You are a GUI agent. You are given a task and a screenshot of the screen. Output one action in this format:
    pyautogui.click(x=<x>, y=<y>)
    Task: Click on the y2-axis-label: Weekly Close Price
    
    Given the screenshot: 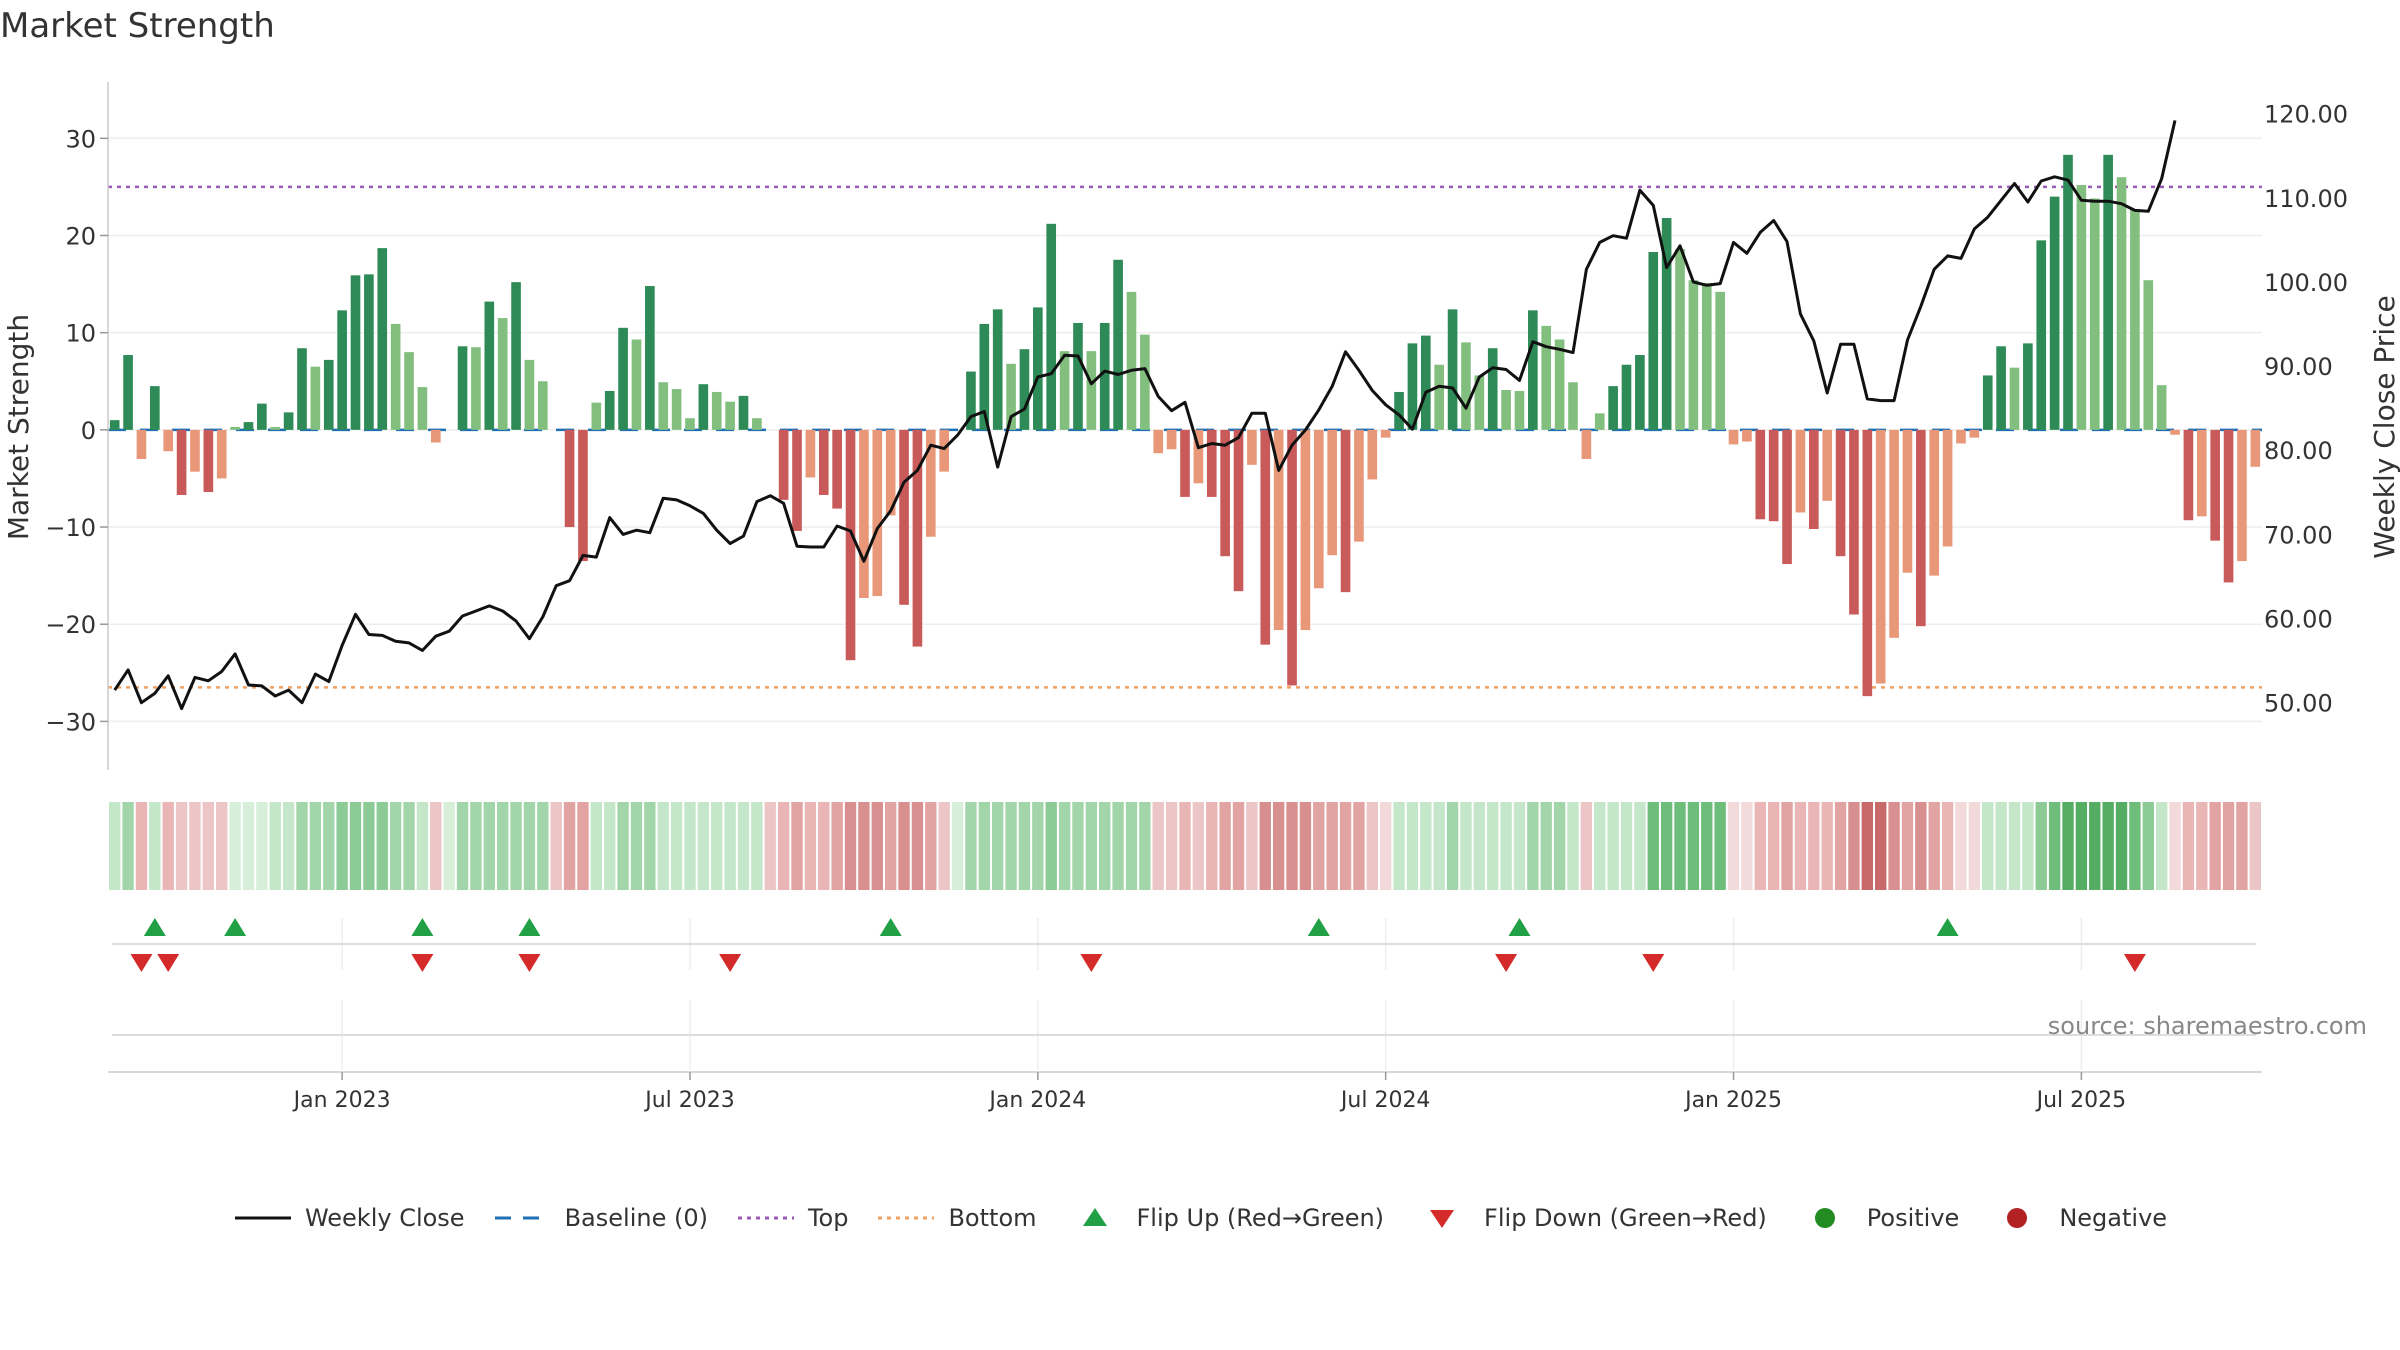 What is the action you would take?
    pyautogui.click(x=2384, y=426)
    